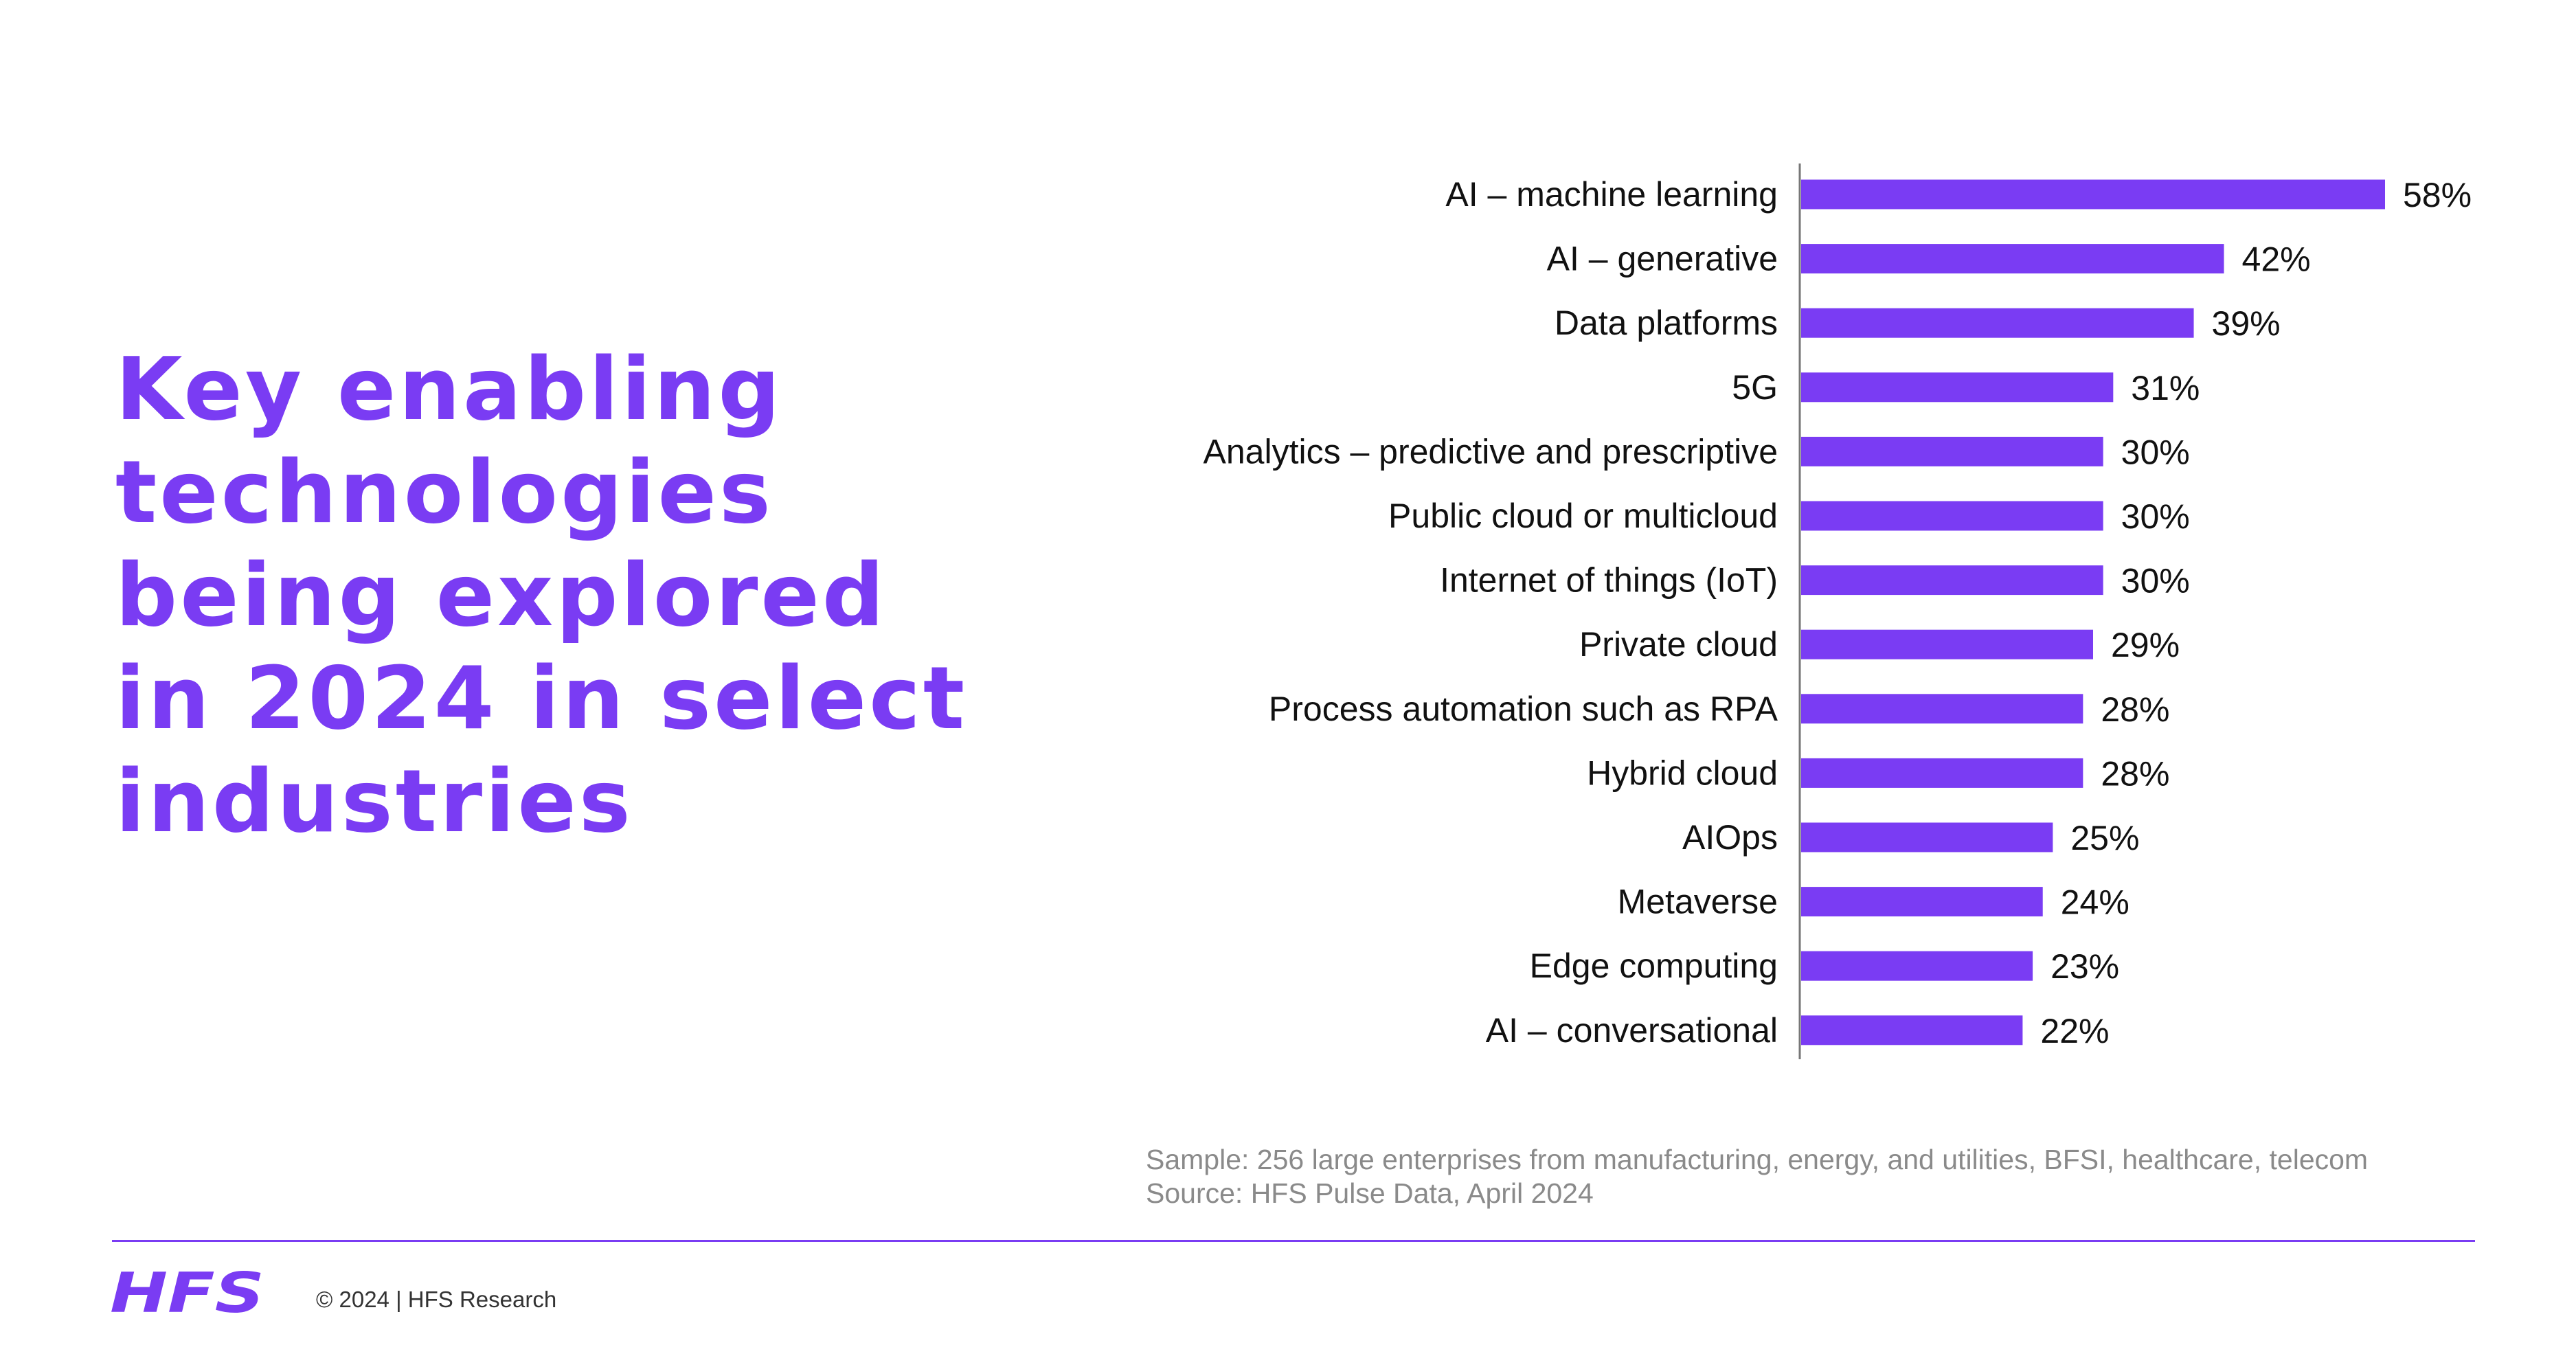  What do you see at coordinates (1583, 516) in the screenshot?
I see `category-label: Public cloud or multicloud` at bounding box center [1583, 516].